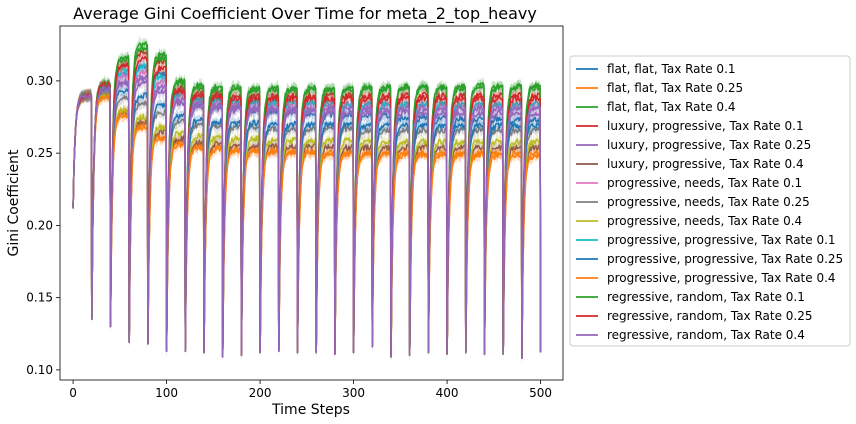 The width and height of the screenshot is (856, 424). What do you see at coordinates (310, 390) in the screenshot?
I see `x-axis-ticks: 0 100 200 300 400 500` at bounding box center [310, 390].